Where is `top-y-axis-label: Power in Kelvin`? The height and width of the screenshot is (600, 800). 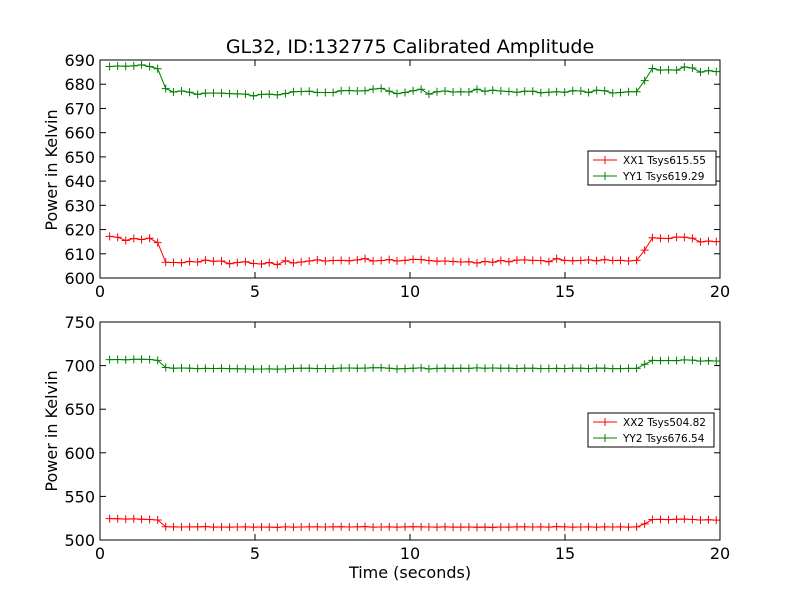 top-y-axis-label: Power in Kelvin is located at coordinates (51, 169).